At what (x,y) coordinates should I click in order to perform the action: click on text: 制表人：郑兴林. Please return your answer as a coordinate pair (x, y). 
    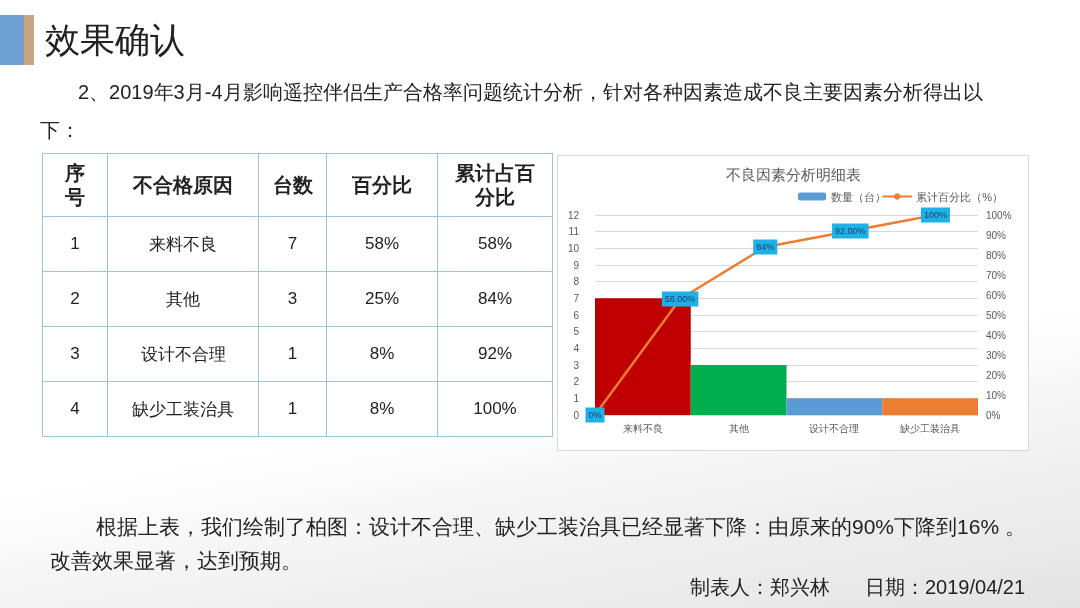
    Looking at the image, I should click on (760, 587).